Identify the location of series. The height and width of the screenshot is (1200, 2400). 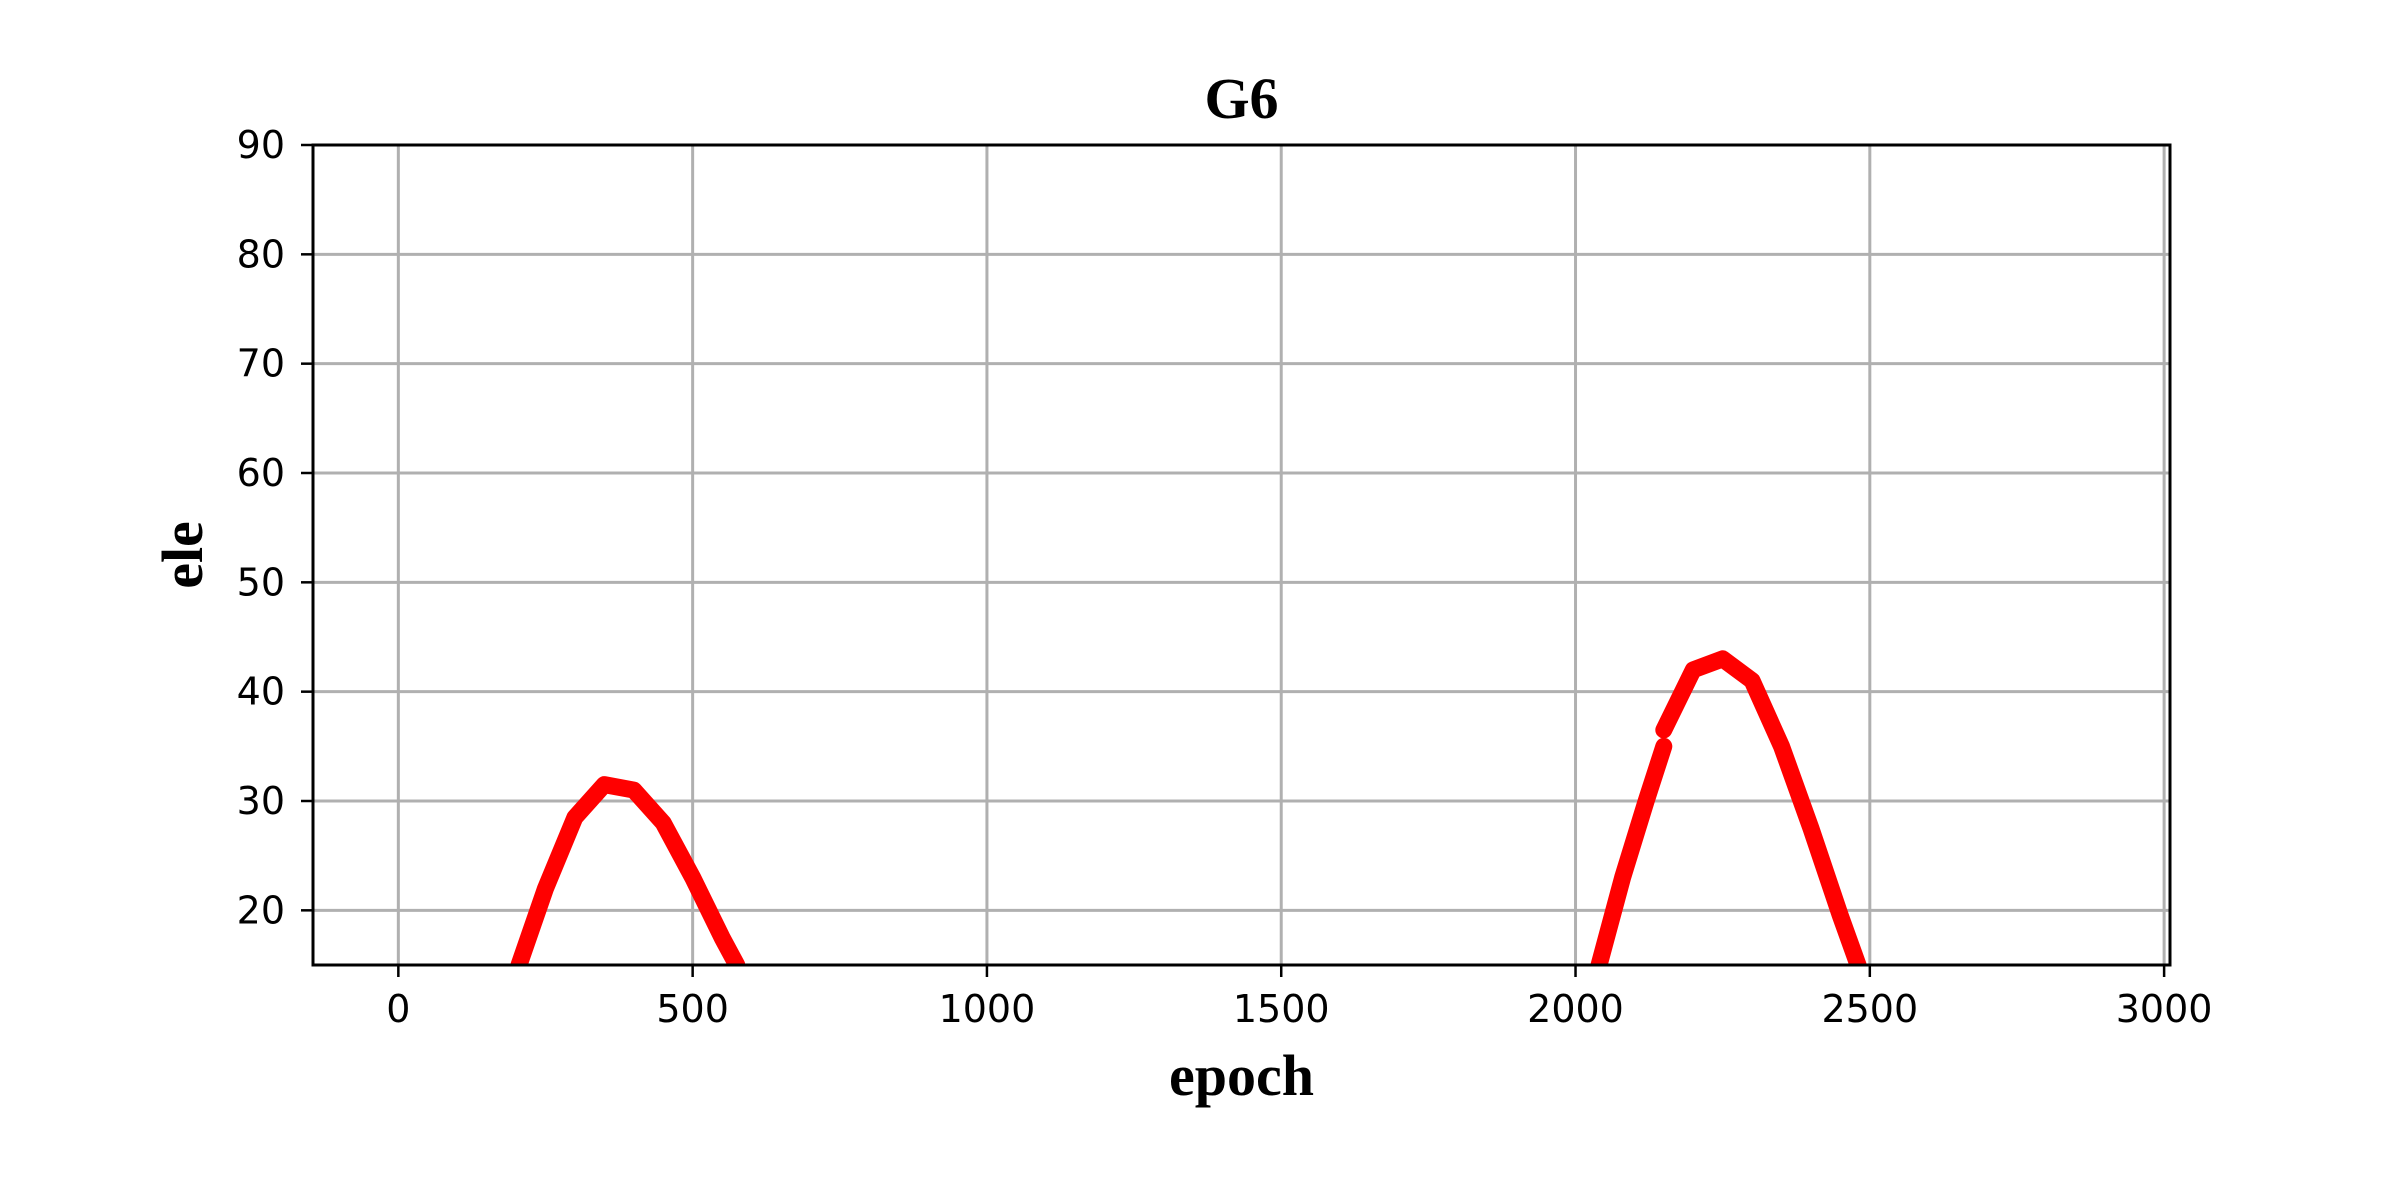
(1188, 807).